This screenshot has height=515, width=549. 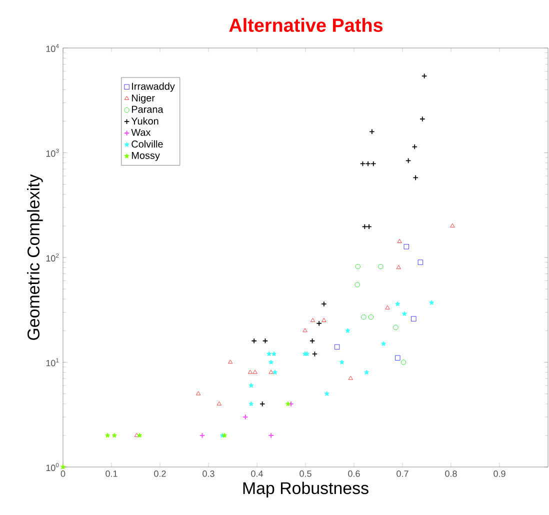 What do you see at coordinates (52, 467) in the screenshot?
I see `y-tick-label: 10$^{0}$` at bounding box center [52, 467].